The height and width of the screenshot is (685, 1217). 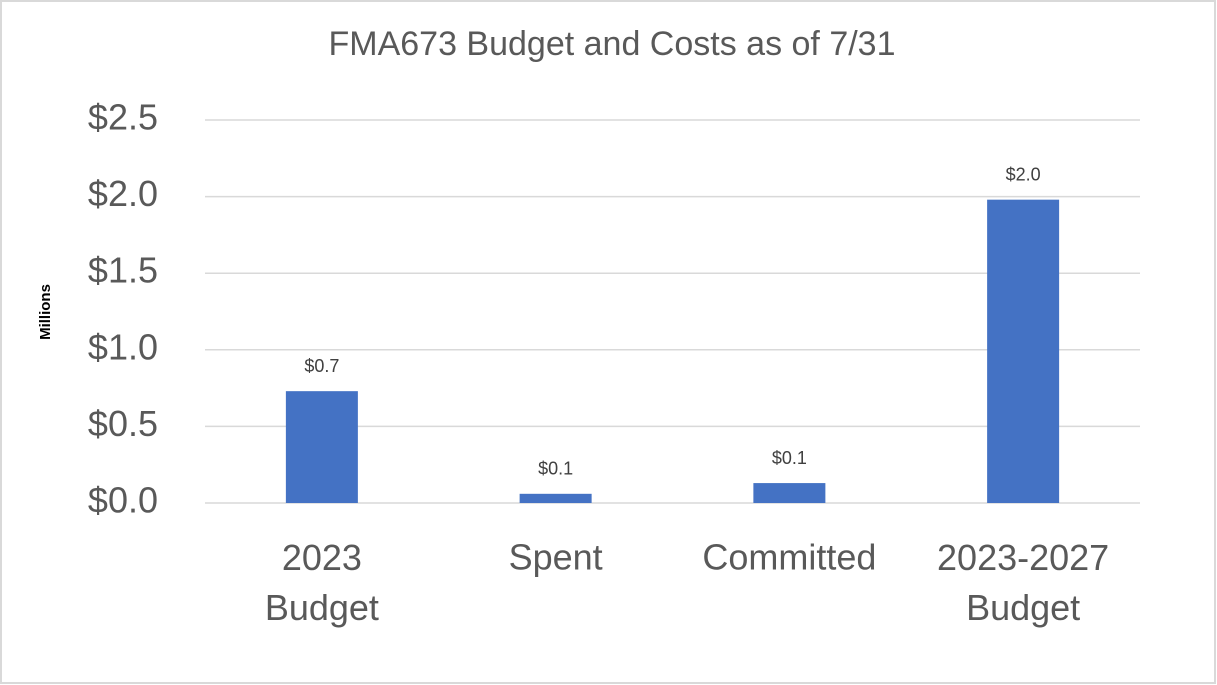 I want to click on x-tick-label: 2023 Budget, so click(x=322, y=582).